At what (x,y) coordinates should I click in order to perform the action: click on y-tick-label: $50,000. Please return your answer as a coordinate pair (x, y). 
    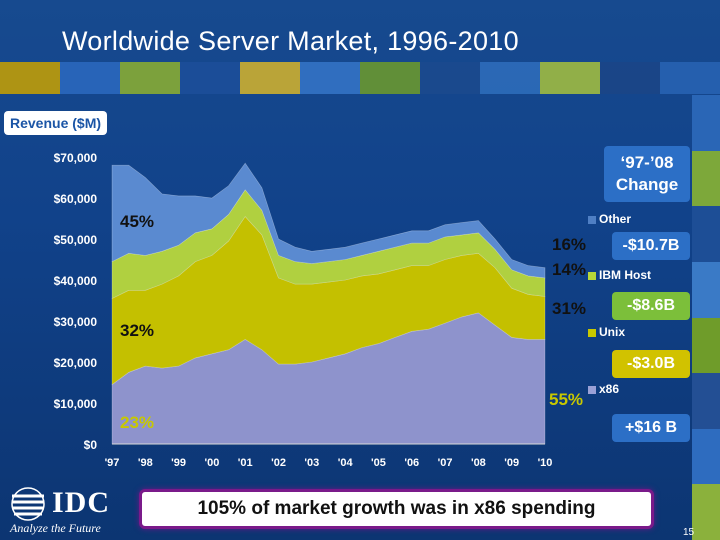
    Looking at the image, I should click on (76, 240).